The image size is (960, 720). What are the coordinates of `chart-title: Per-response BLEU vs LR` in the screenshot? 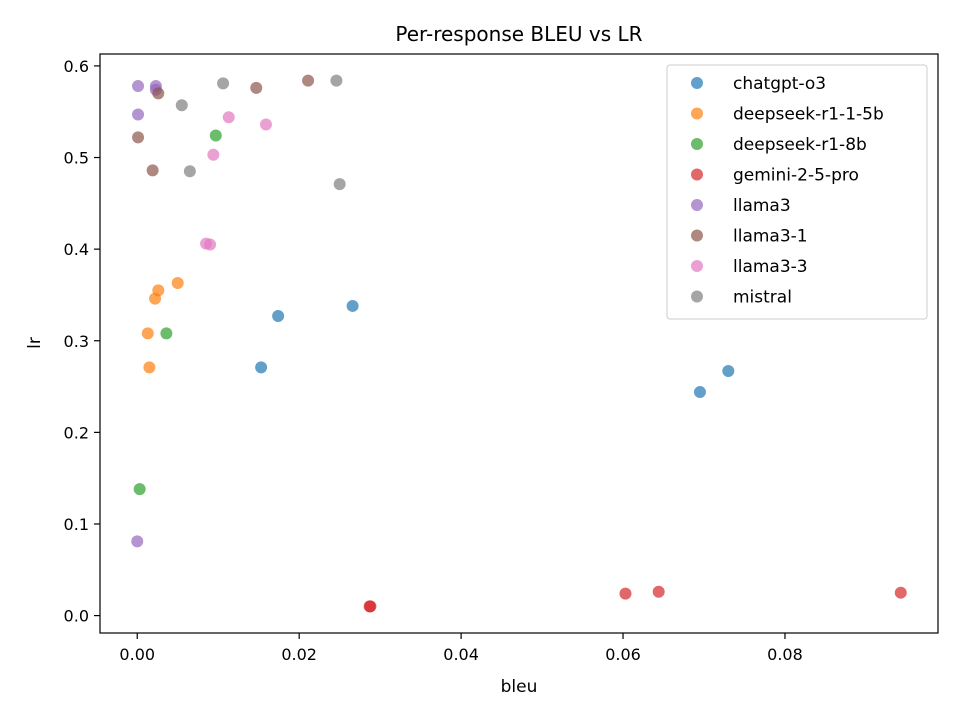 It's located at (518, 34).